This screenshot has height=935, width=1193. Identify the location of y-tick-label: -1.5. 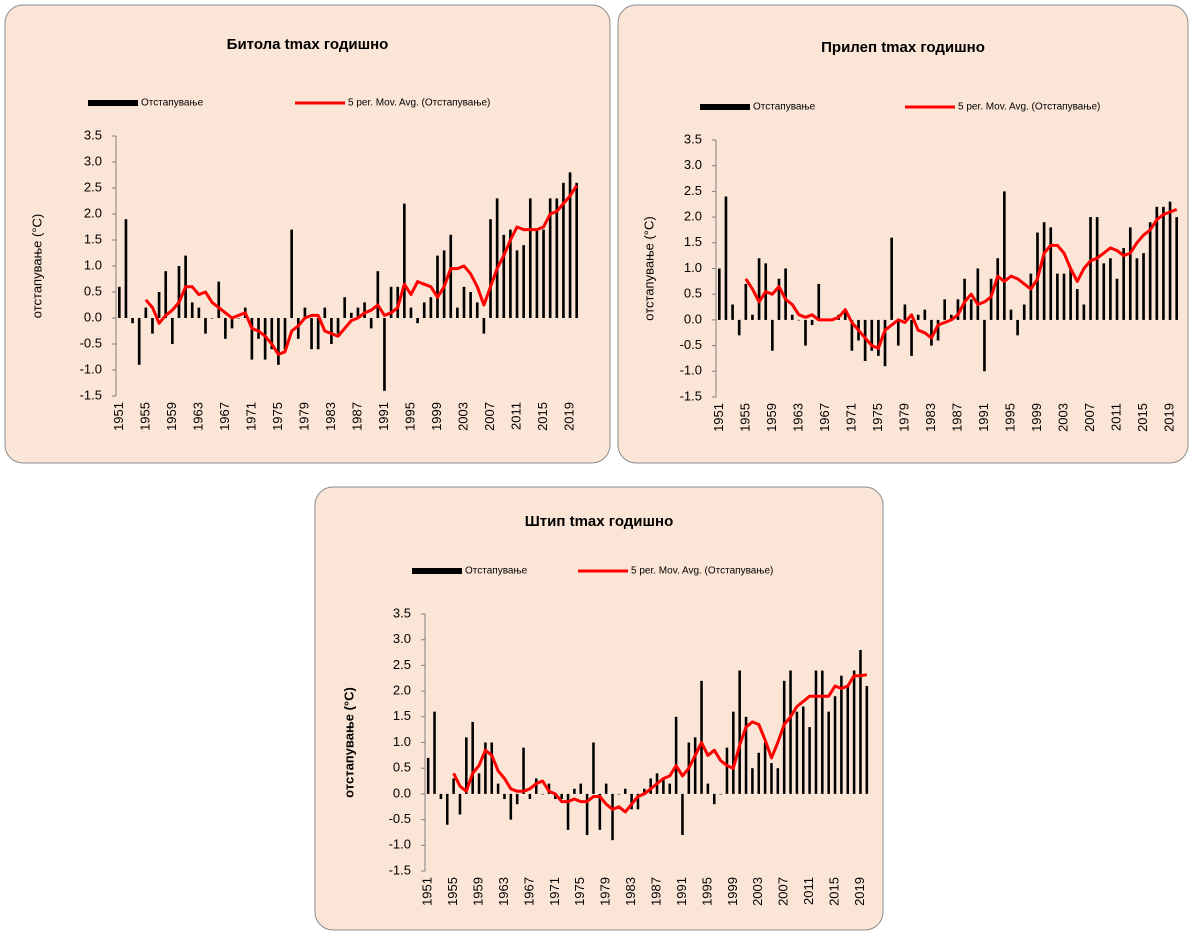
(691, 395).